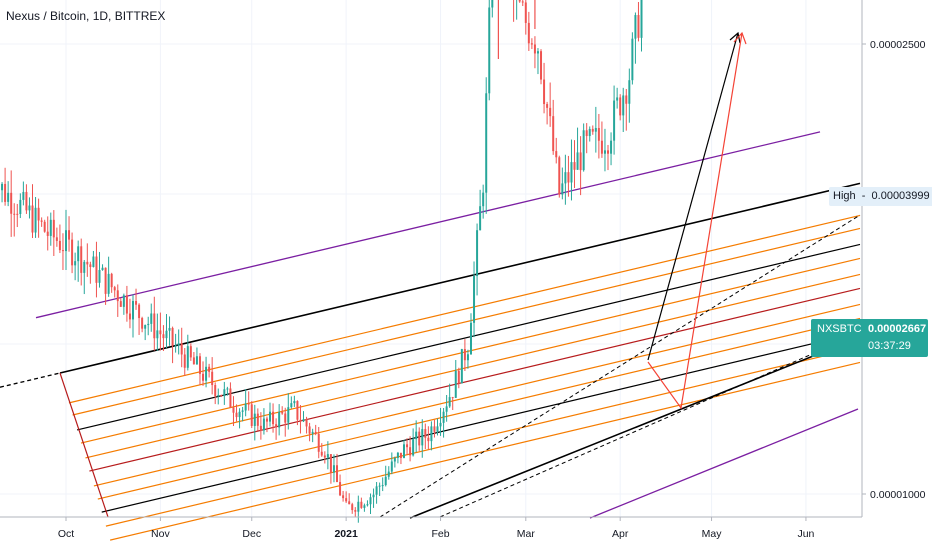  Describe the element at coordinates (844, 196) in the screenshot. I see `high-label-text: High` at that location.